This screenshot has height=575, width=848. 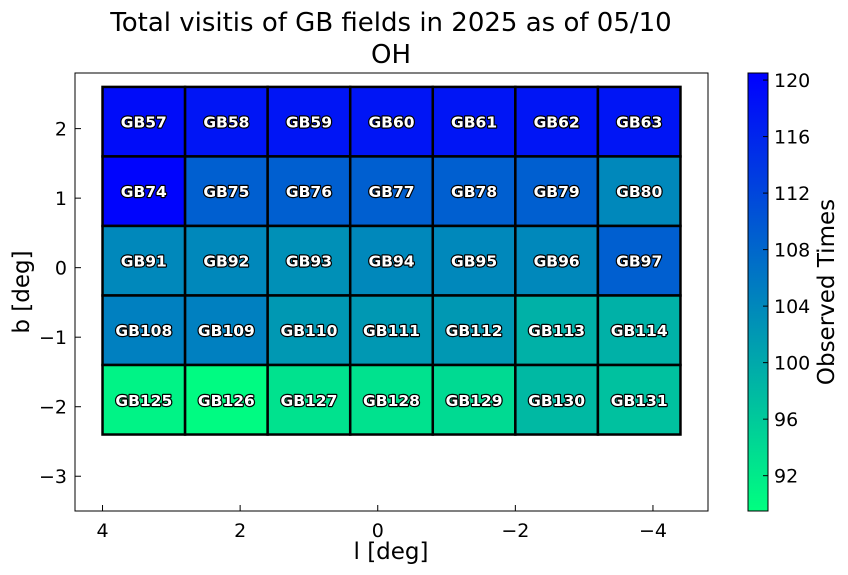 What do you see at coordinates (309, 192) in the screenshot?
I see `field-label: GB76` at bounding box center [309, 192].